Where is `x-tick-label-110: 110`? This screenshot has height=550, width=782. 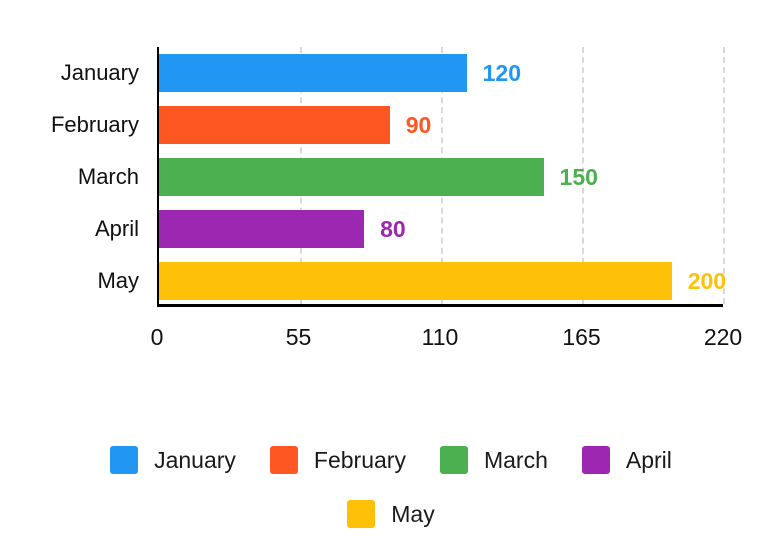
x-tick-label-110: 110 is located at coordinates (440, 337).